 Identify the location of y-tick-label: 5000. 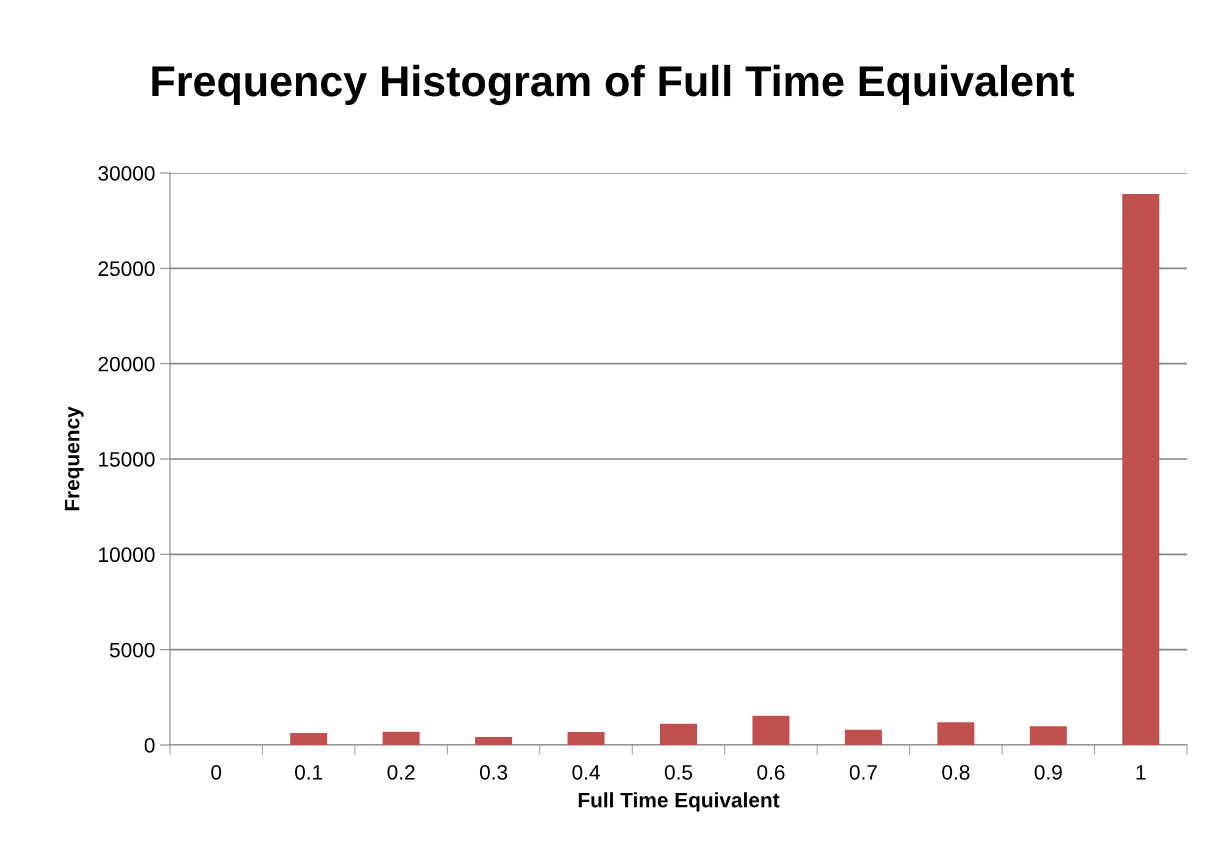
(132, 650).